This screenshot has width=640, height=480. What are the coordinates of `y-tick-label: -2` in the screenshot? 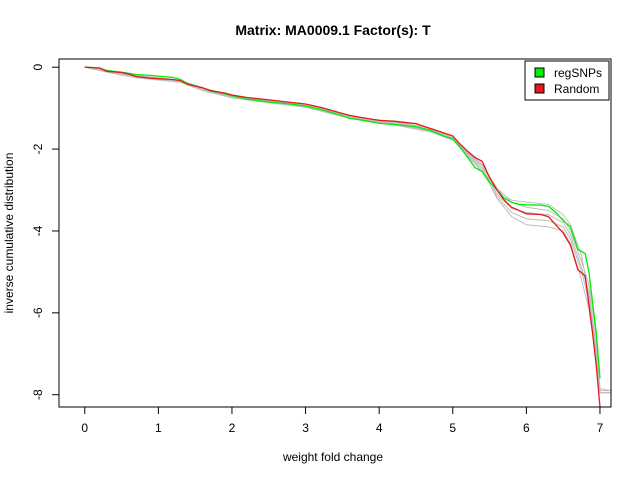 It's located at (38, 148).